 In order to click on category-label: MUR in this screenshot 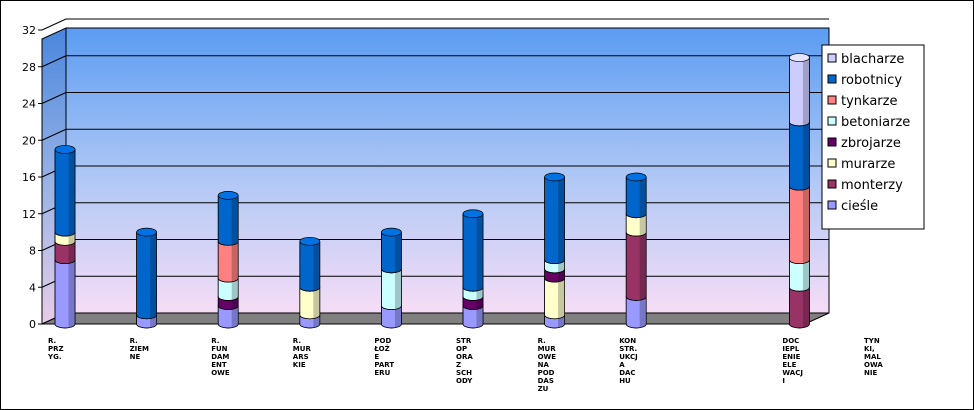, I will do `click(302, 349)`.